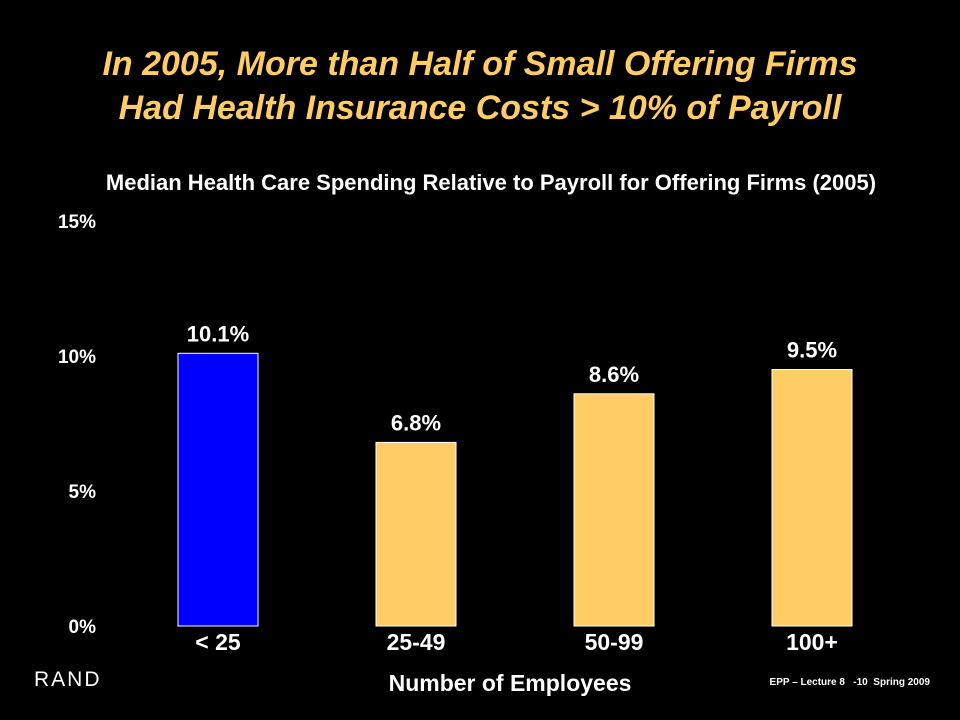 Image resolution: width=960 pixels, height=720 pixels. What do you see at coordinates (416, 422) in the screenshot?
I see `data-label: 6.8%` at bounding box center [416, 422].